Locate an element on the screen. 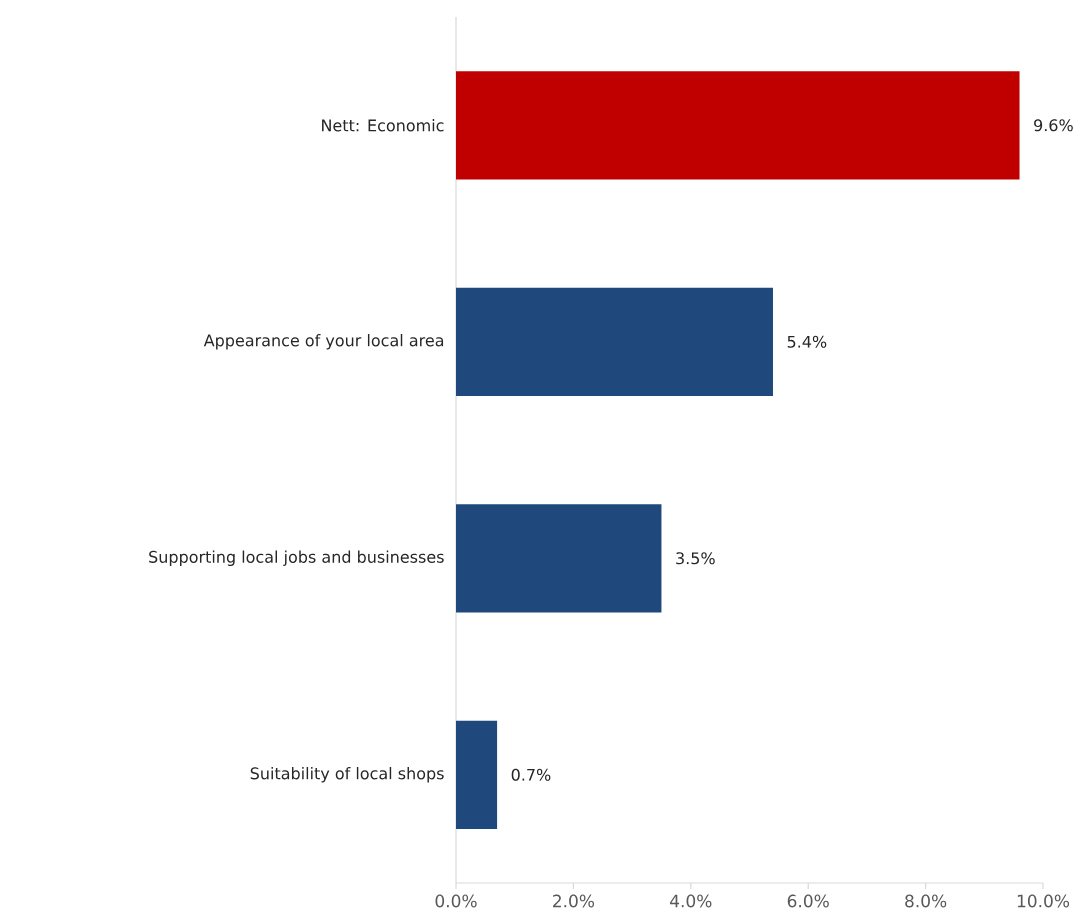 The image size is (1086, 923). data-label: 0.7% is located at coordinates (531, 774).